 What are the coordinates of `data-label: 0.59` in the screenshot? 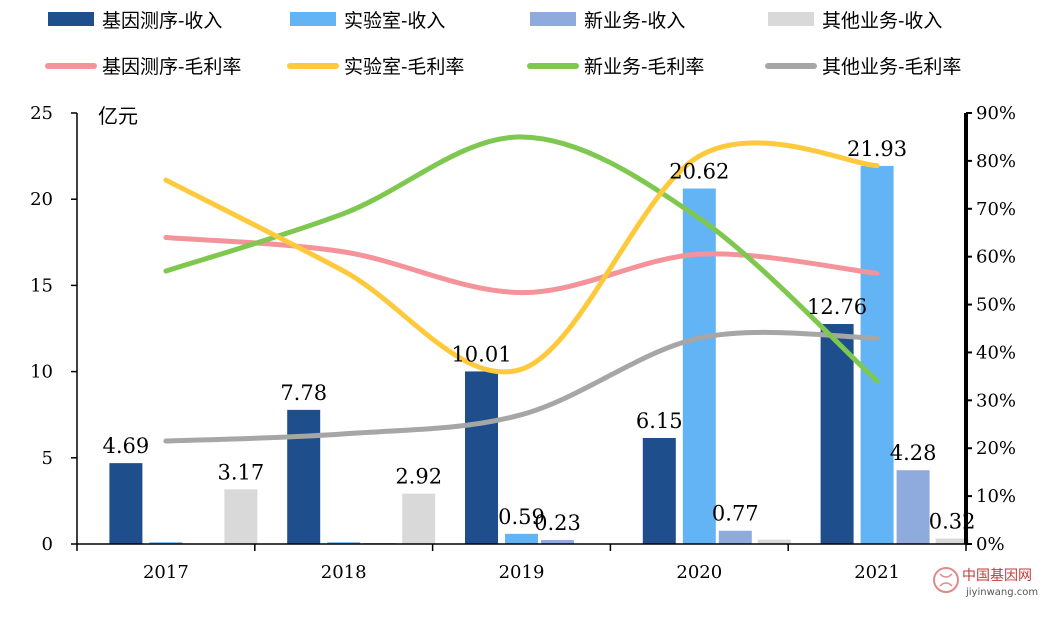 It's located at (521, 517).